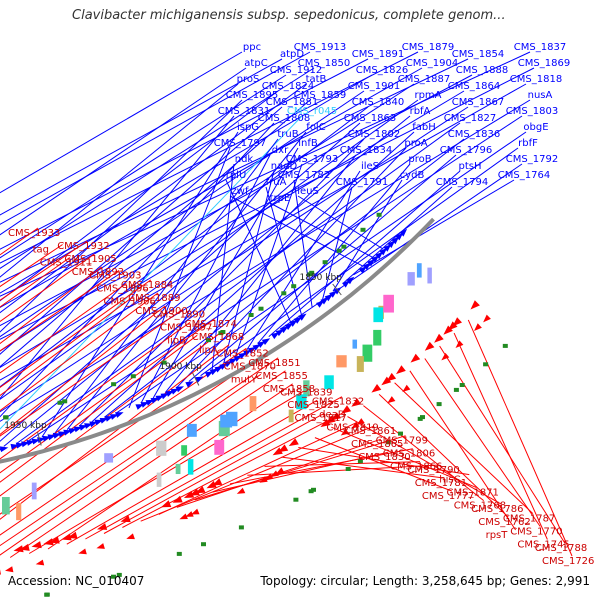  I want to click on gene-label-reverse: hisC, so click(449, 480).